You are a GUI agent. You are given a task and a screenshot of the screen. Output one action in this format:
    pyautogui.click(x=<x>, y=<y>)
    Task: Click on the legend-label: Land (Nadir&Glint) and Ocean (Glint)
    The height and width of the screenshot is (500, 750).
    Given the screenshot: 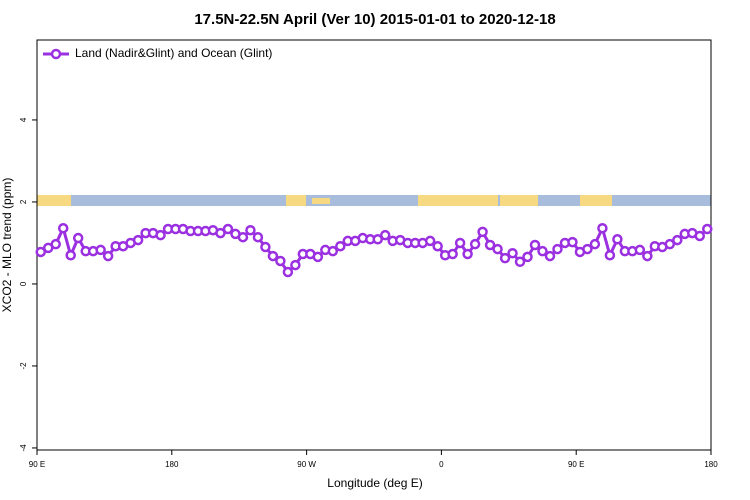 What is the action you would take?
    pyautogui.click(x=173, y=53)
    